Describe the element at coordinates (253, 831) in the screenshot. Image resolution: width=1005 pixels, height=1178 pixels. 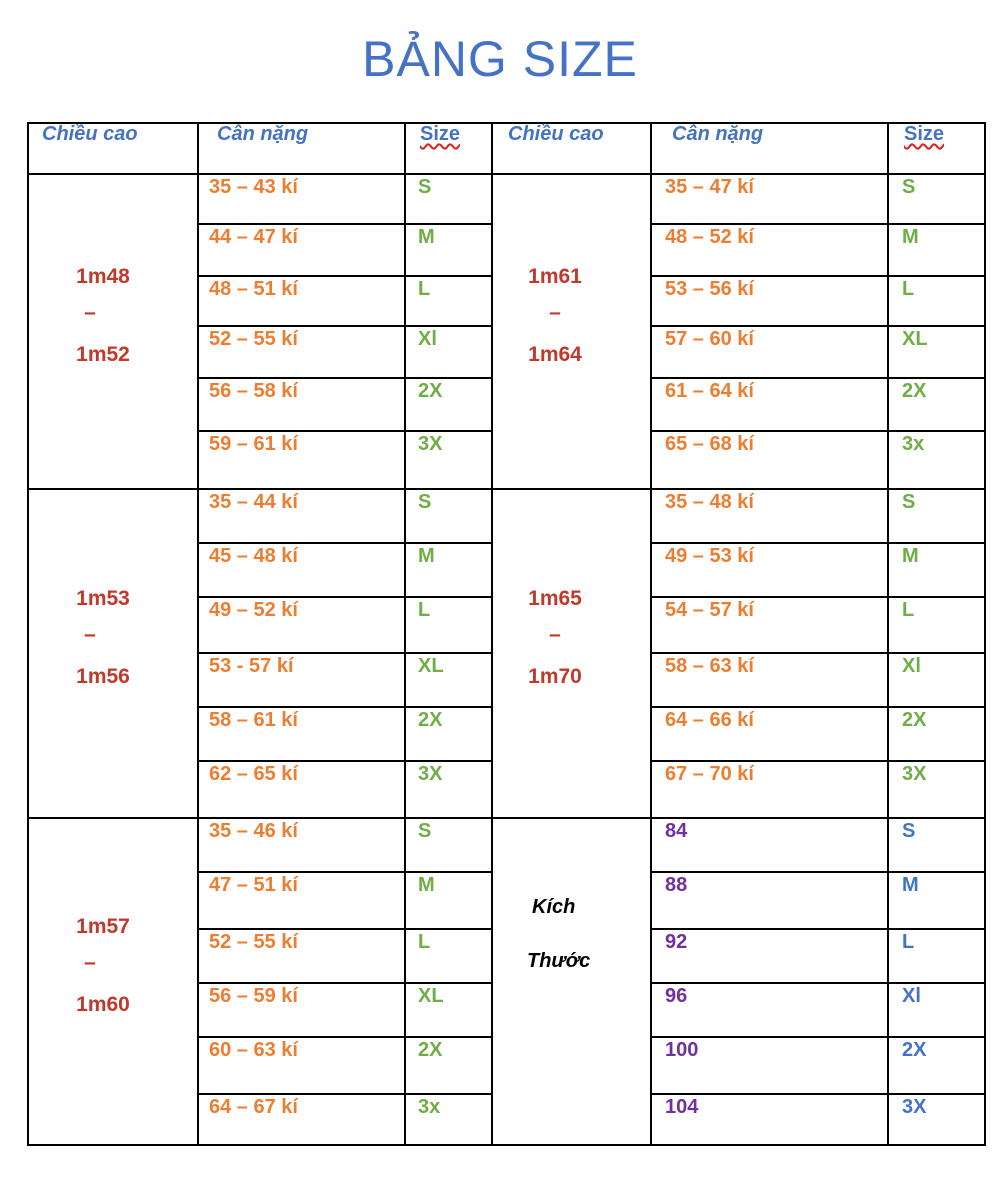
I see `weight-cell: 35 – 46 kí` at that location.